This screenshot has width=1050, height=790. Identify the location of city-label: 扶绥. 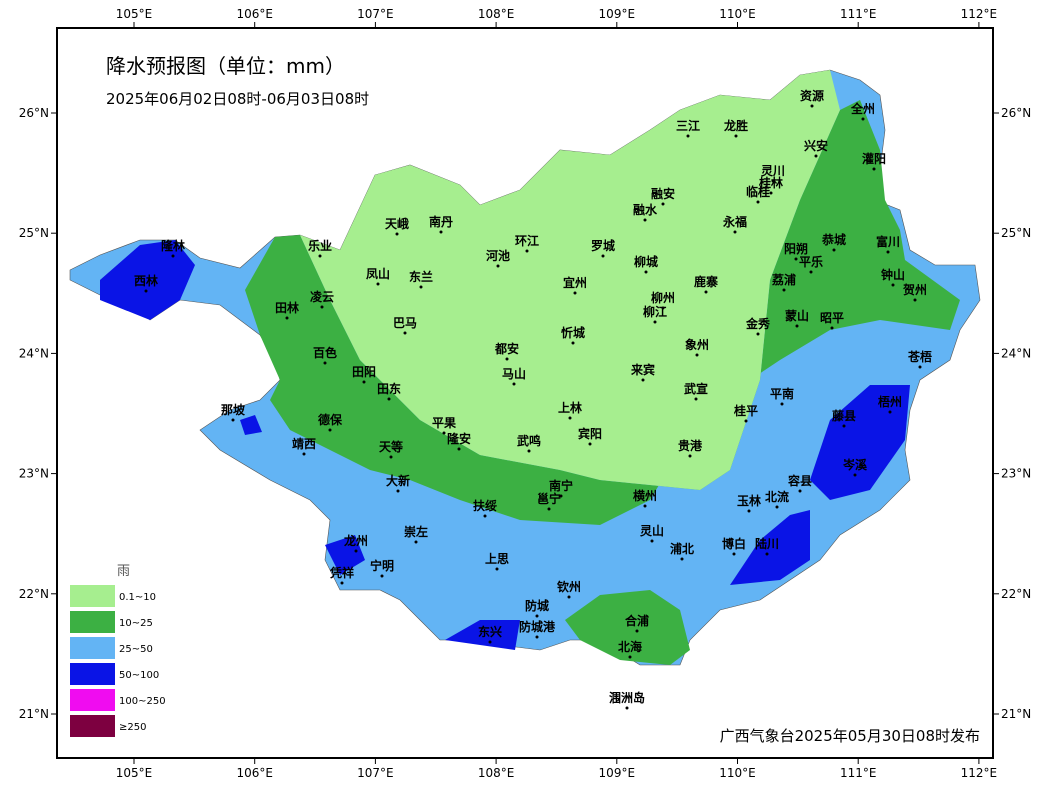
(485, 505).